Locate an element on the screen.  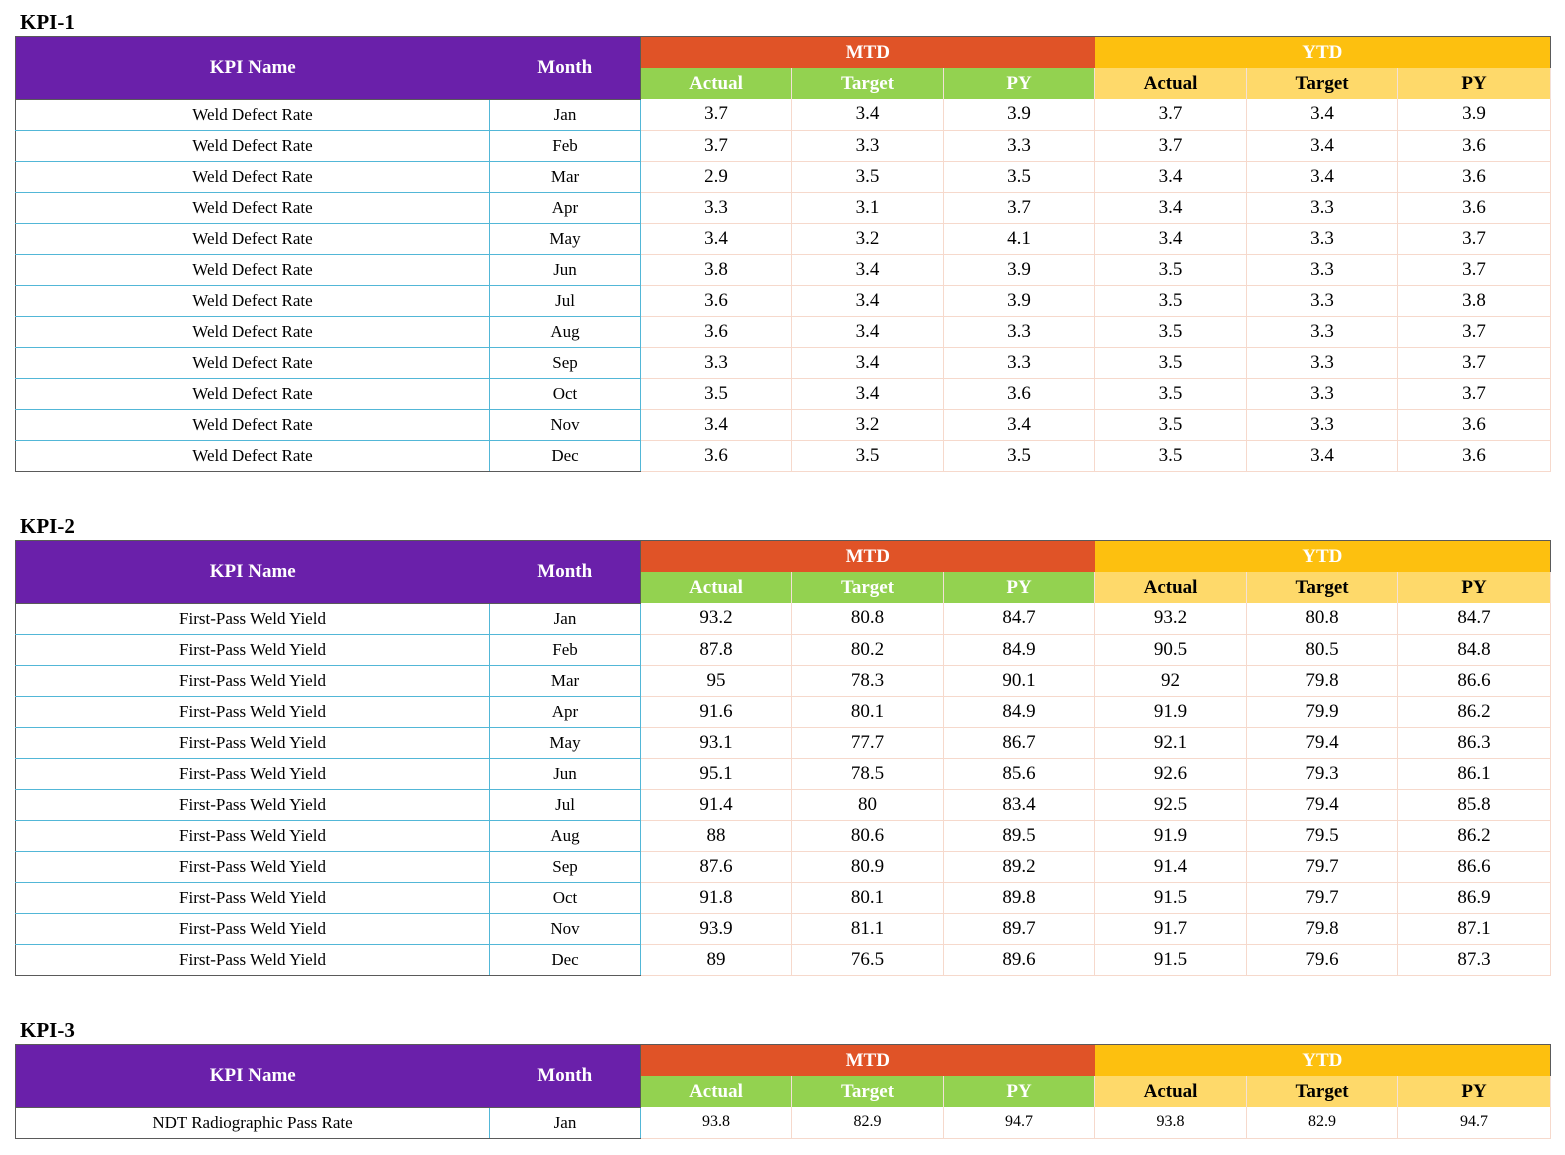
mtd-target-cell: 3.1 is located at coordinates (867, 208).